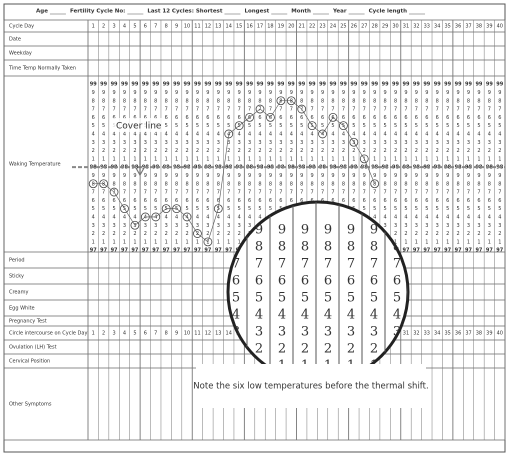  What do you see at coordinates (239, 27) in the screenshot?
I see `cycle-day: 15` at bounding box center [239, 27].